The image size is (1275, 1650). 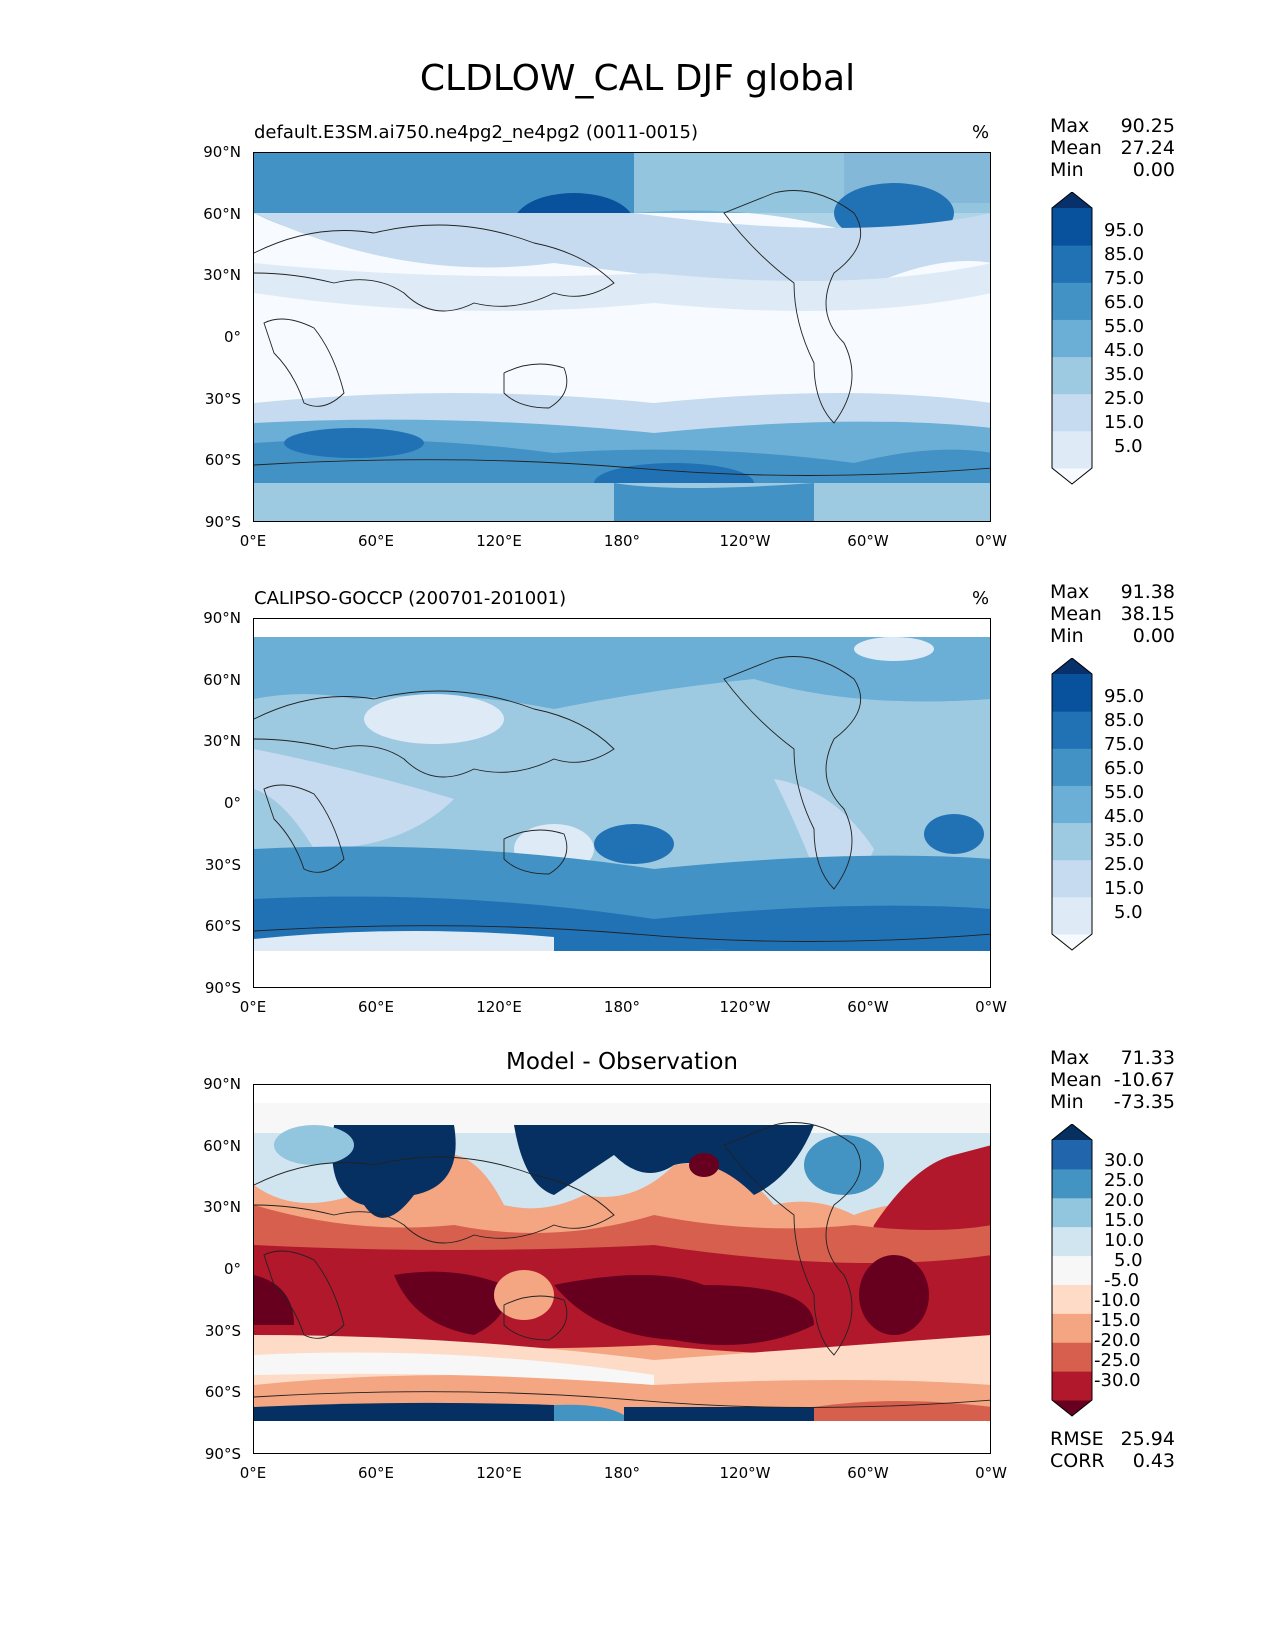 What do you see at coordinates (1124, 1160) in the screenshot?
I see `colorbar-tick: 30.0` at bounding box center [1124, 1160].